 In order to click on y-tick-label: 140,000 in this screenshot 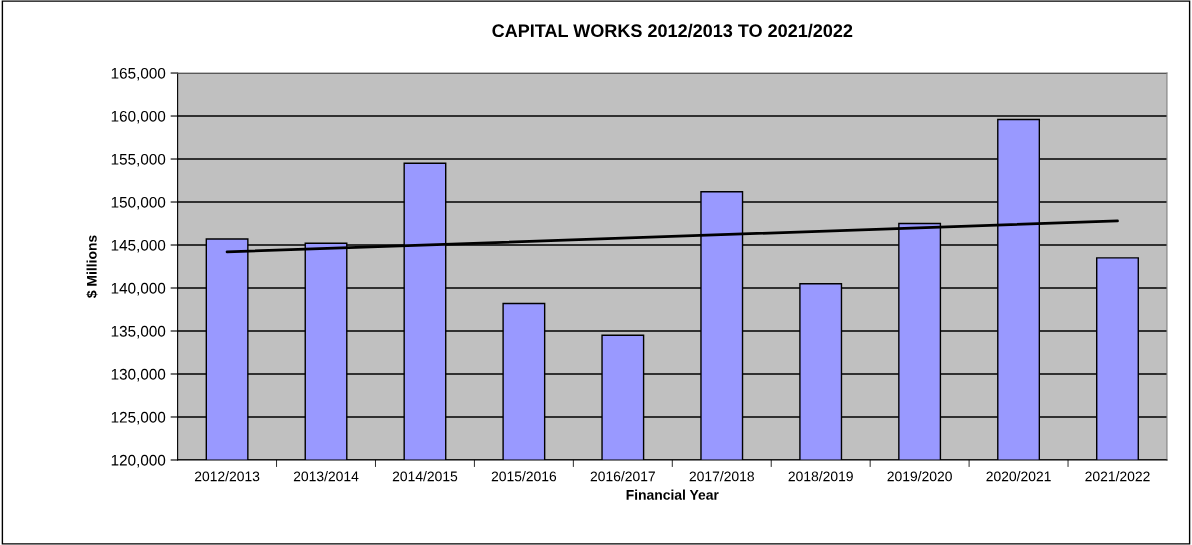, I will do `click(138, 289)`.